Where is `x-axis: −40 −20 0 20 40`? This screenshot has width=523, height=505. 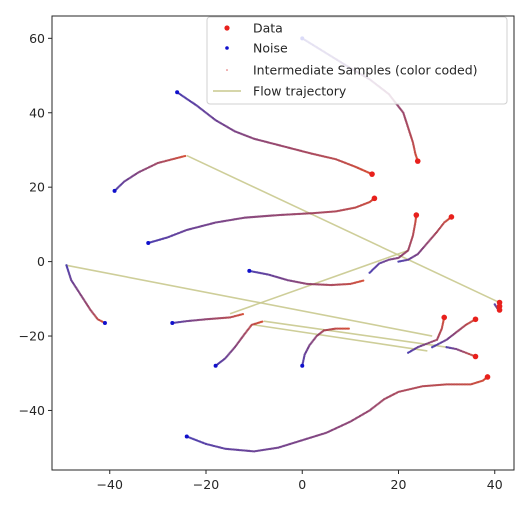 x-axis: −40 −20 0 20 40 is located at coordinates (300, 481).